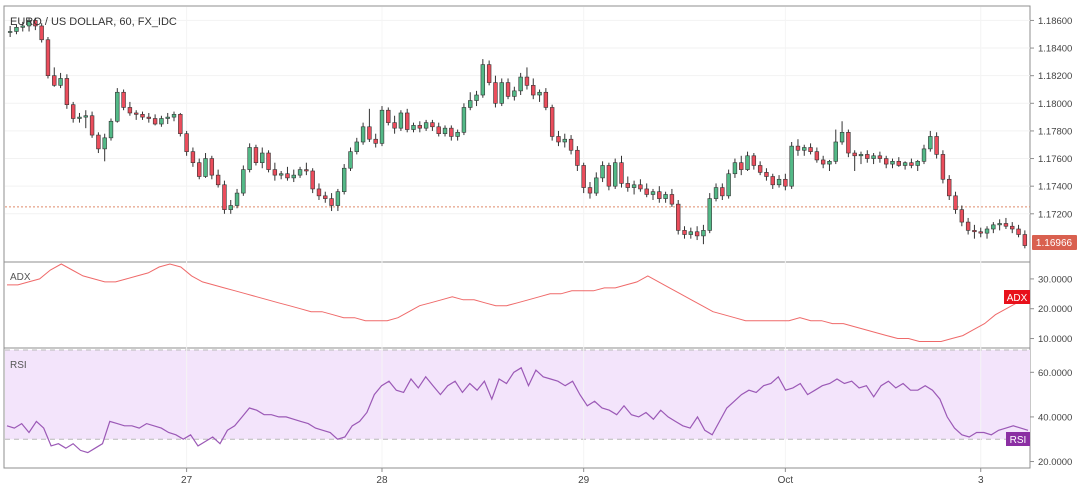 The width and height of the screenshot is (1080, 491). Describe the element at coordinates (18, 365) in the screenshot. I see `rsi-pane-title: RSI` at that location.